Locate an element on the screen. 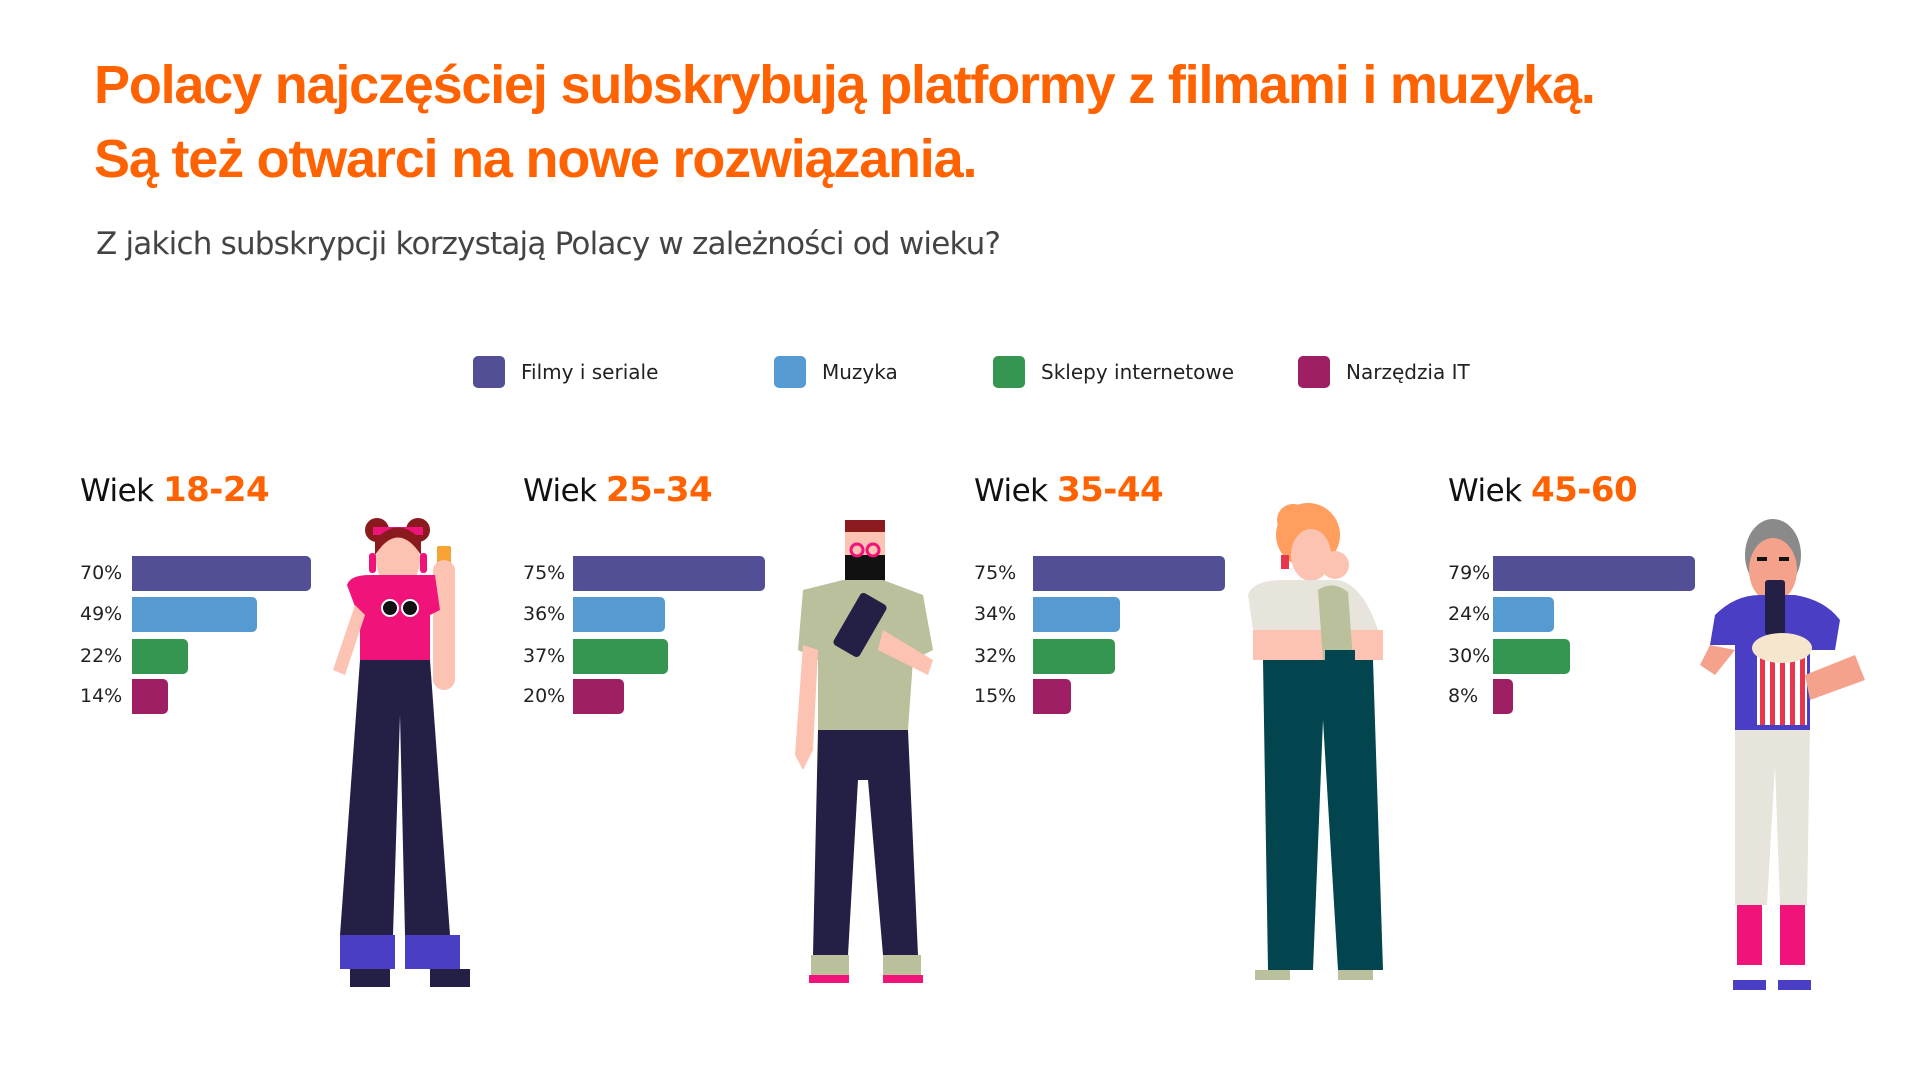 This screenshot has width=1920, height=1080. group-age: 25-34 is located at coordinates (659, 490).